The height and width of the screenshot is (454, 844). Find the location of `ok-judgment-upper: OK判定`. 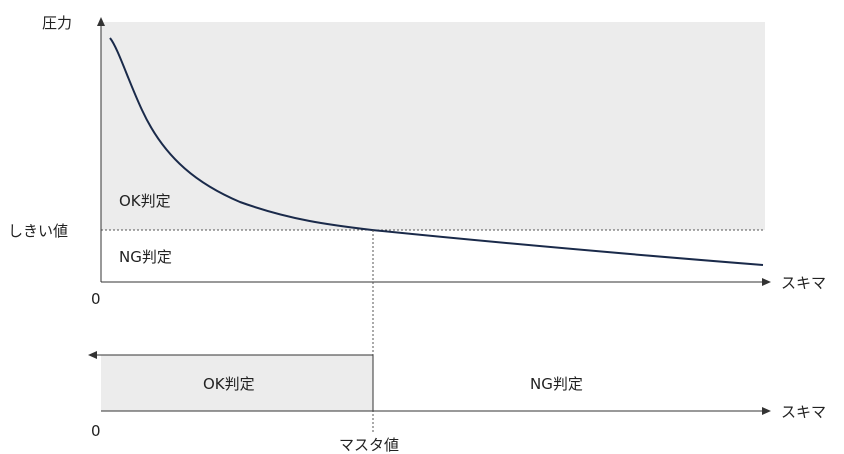

ok-judgment-upper: OK判定 is located at coordinates (145, 201).